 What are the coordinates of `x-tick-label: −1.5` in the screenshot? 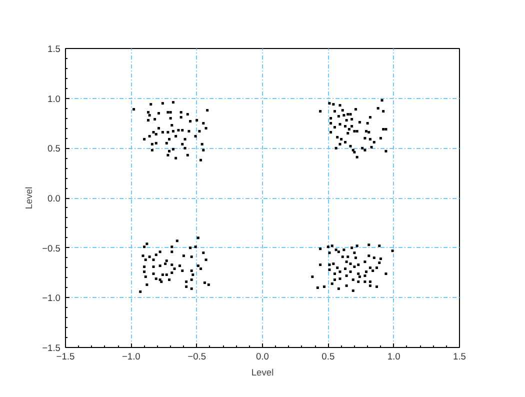 It's located at (65, 357).